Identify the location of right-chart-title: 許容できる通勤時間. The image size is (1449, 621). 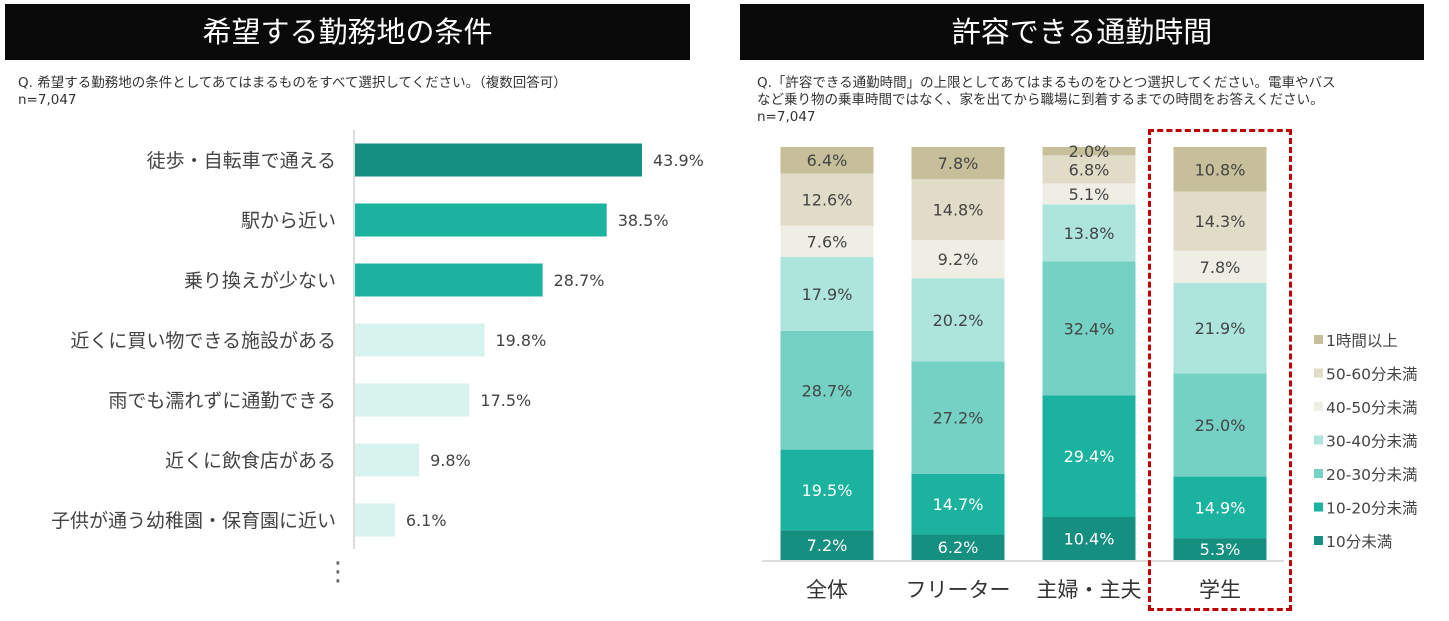
(1082, 32).